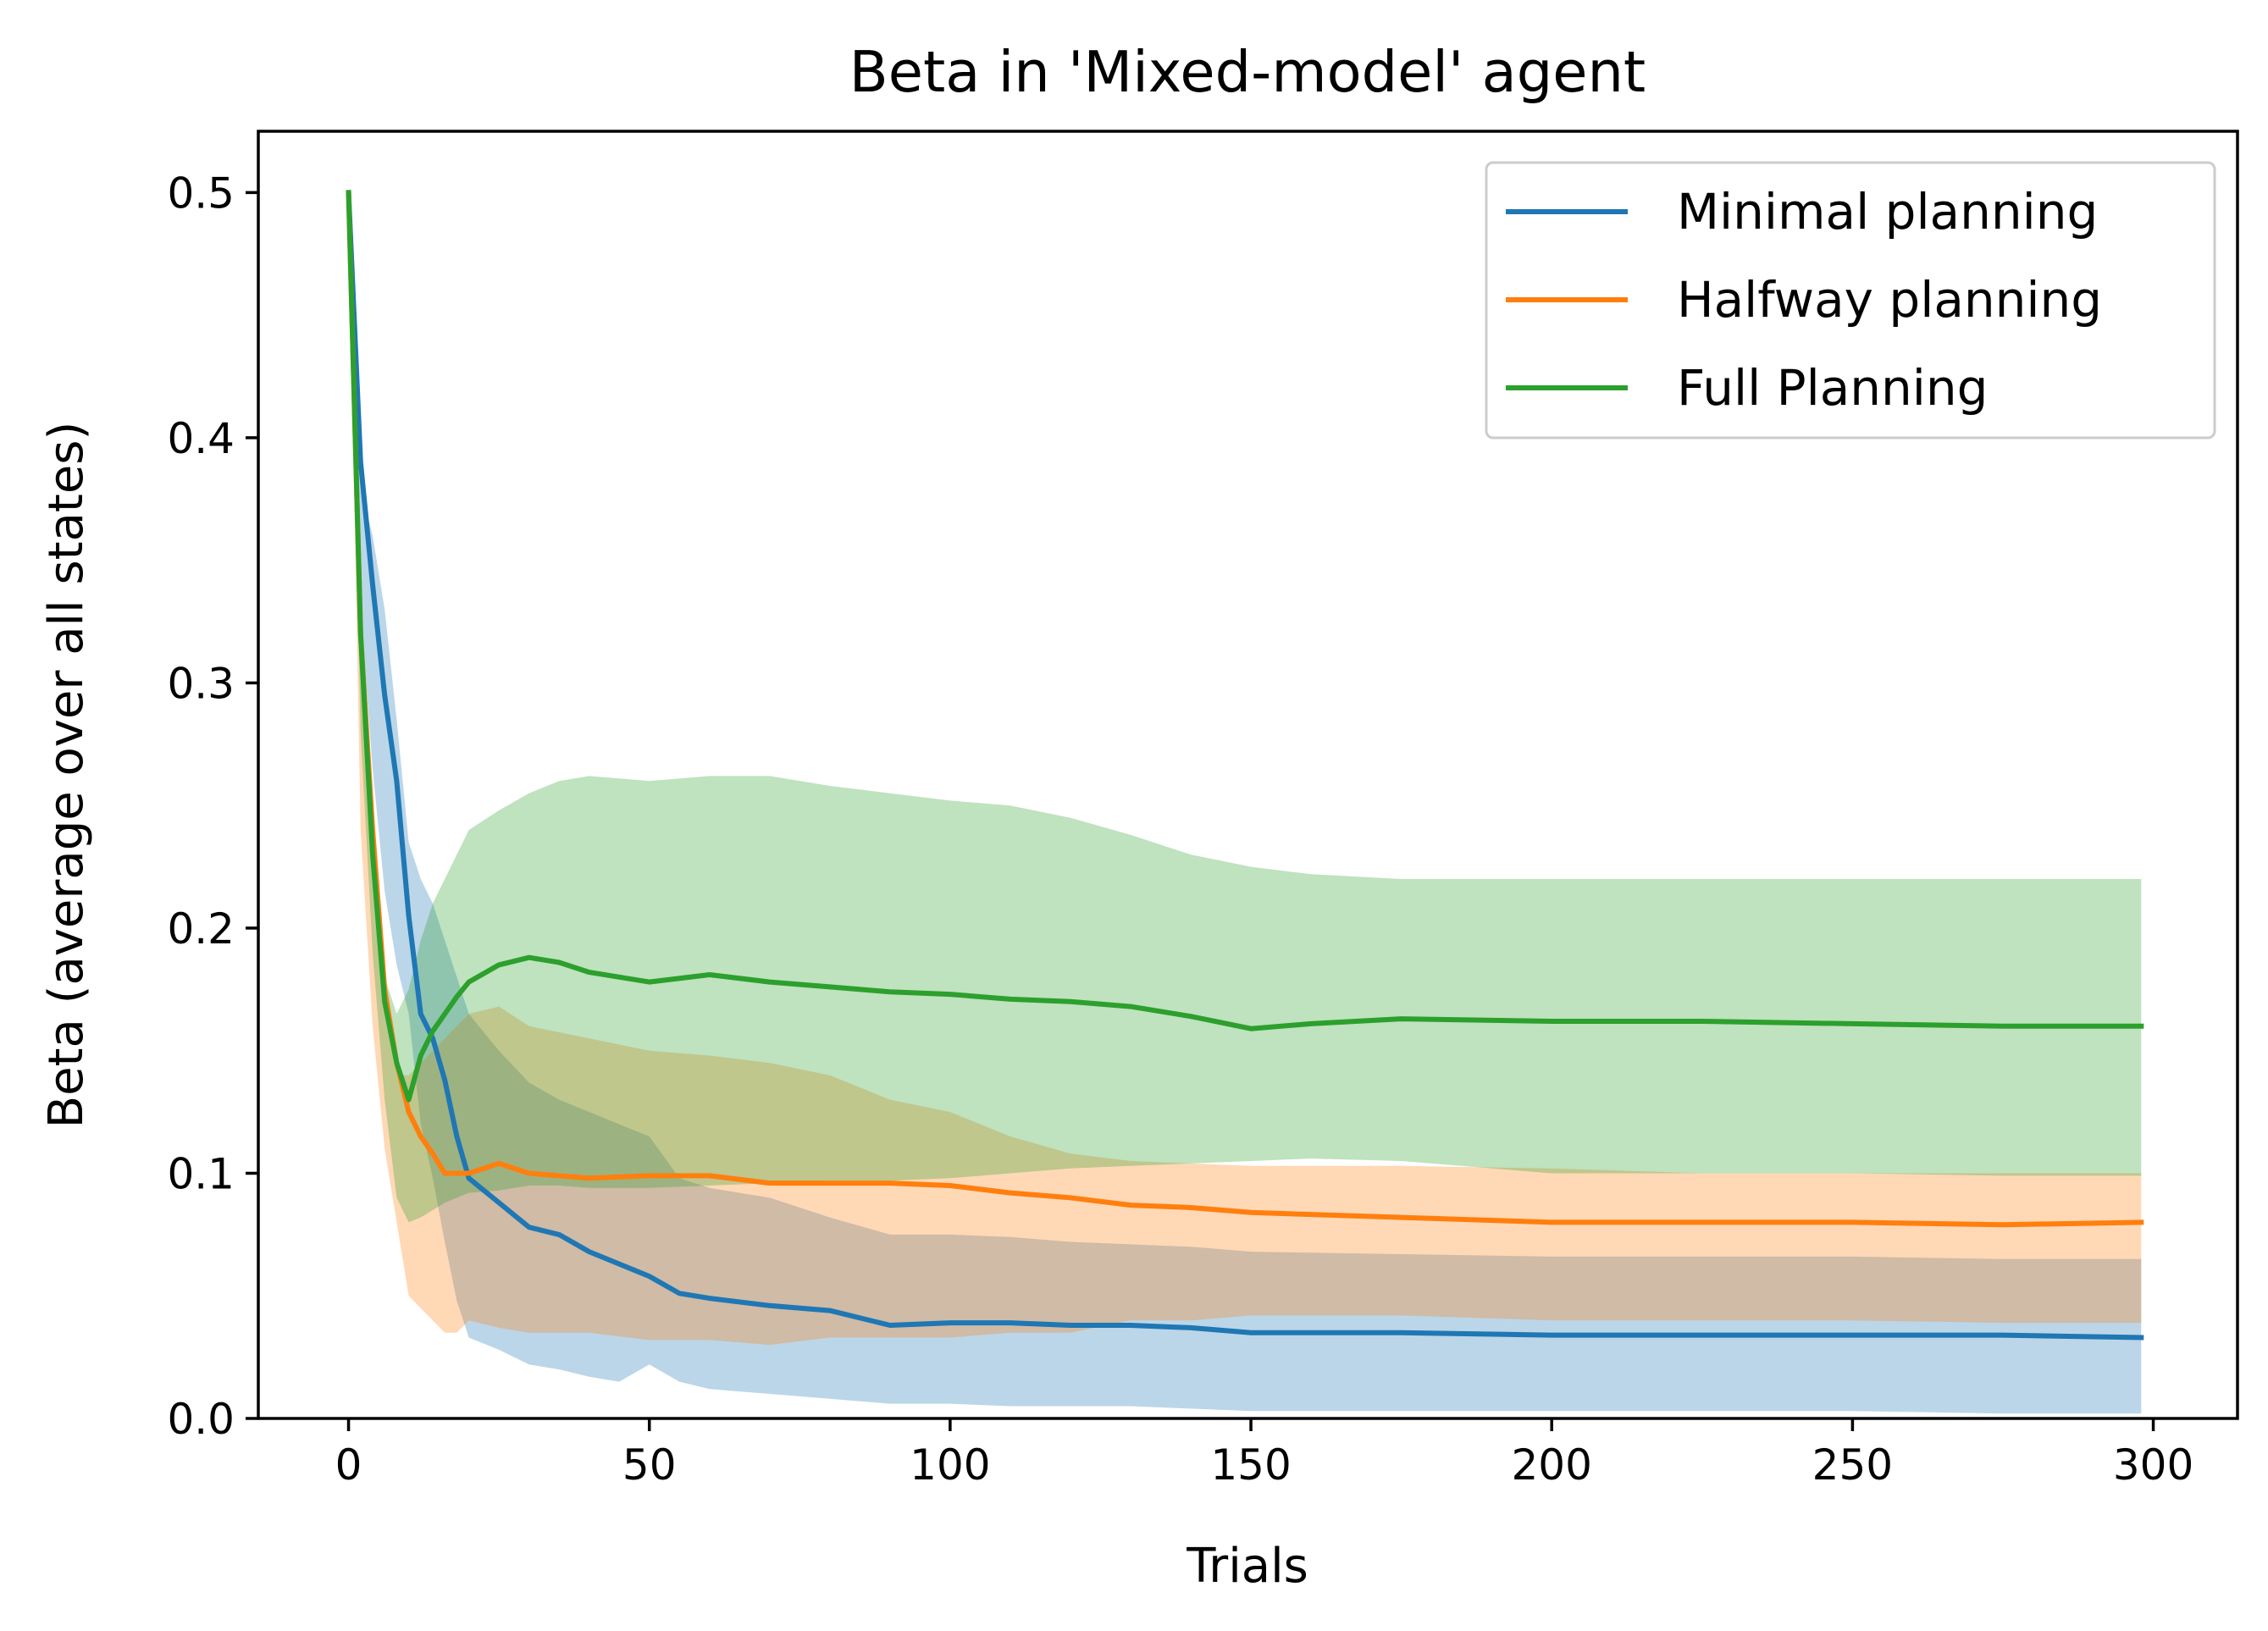 This screenshot has width=2268, height=1631. I want to click on x-tick-label: 200, so click(1552, 1465).